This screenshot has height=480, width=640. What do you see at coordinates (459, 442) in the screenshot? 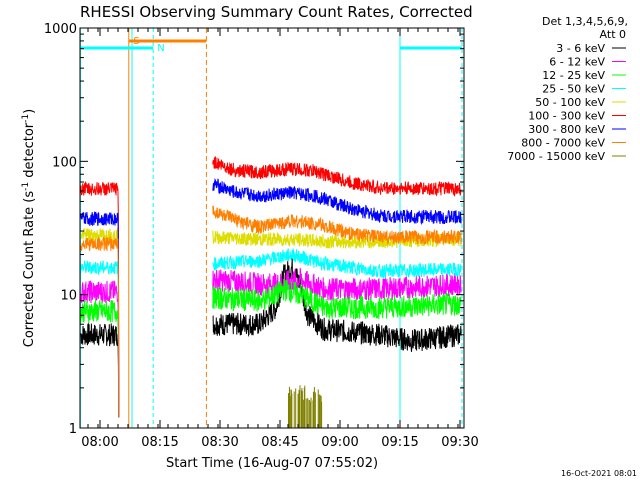
I see `x-tick-label: 09:30` at bounding box center [459, 442].